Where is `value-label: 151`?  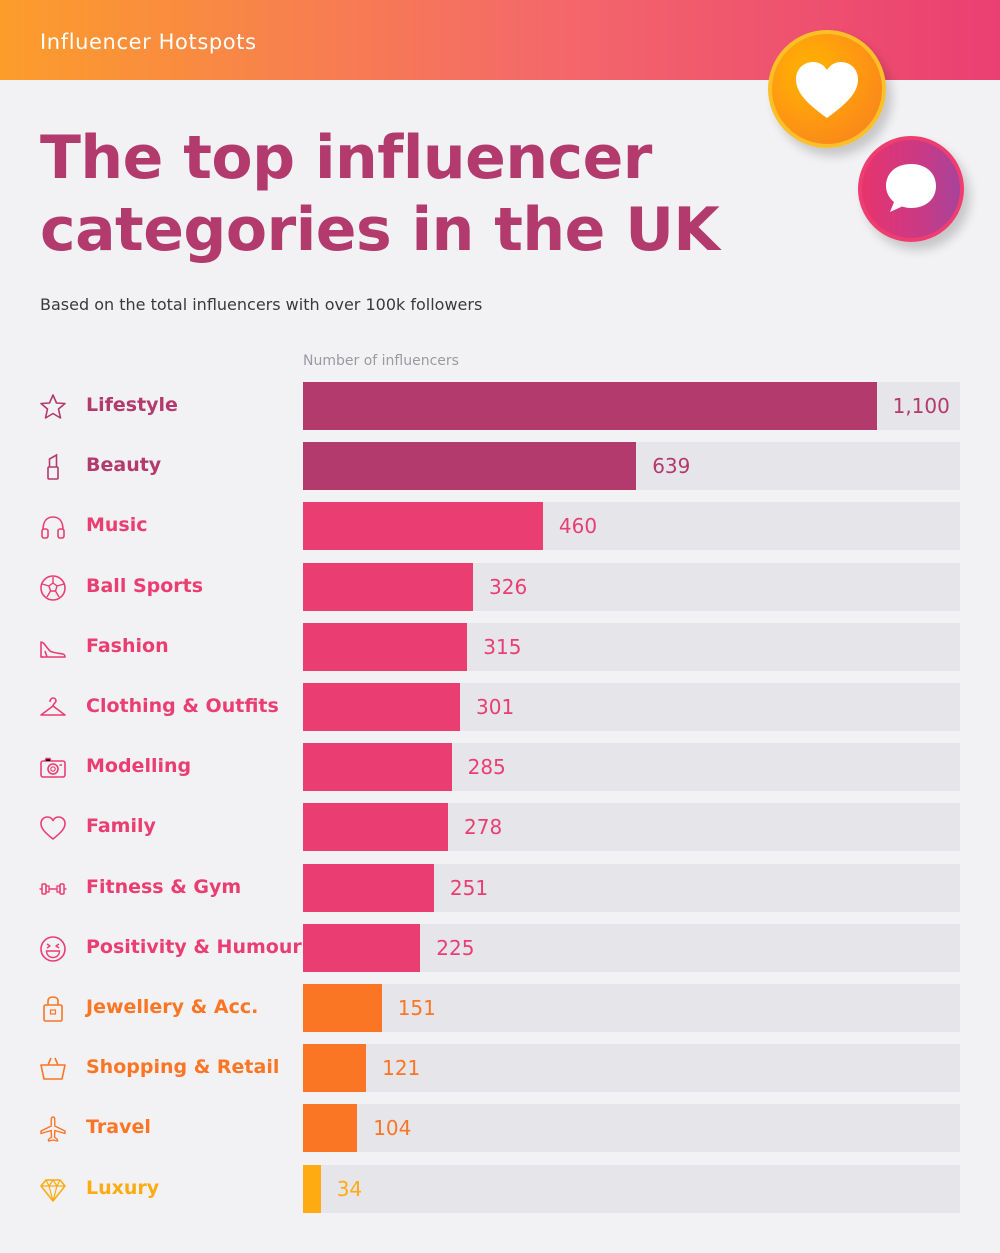
value-label: 151 is located at coordinates (416, 1008).